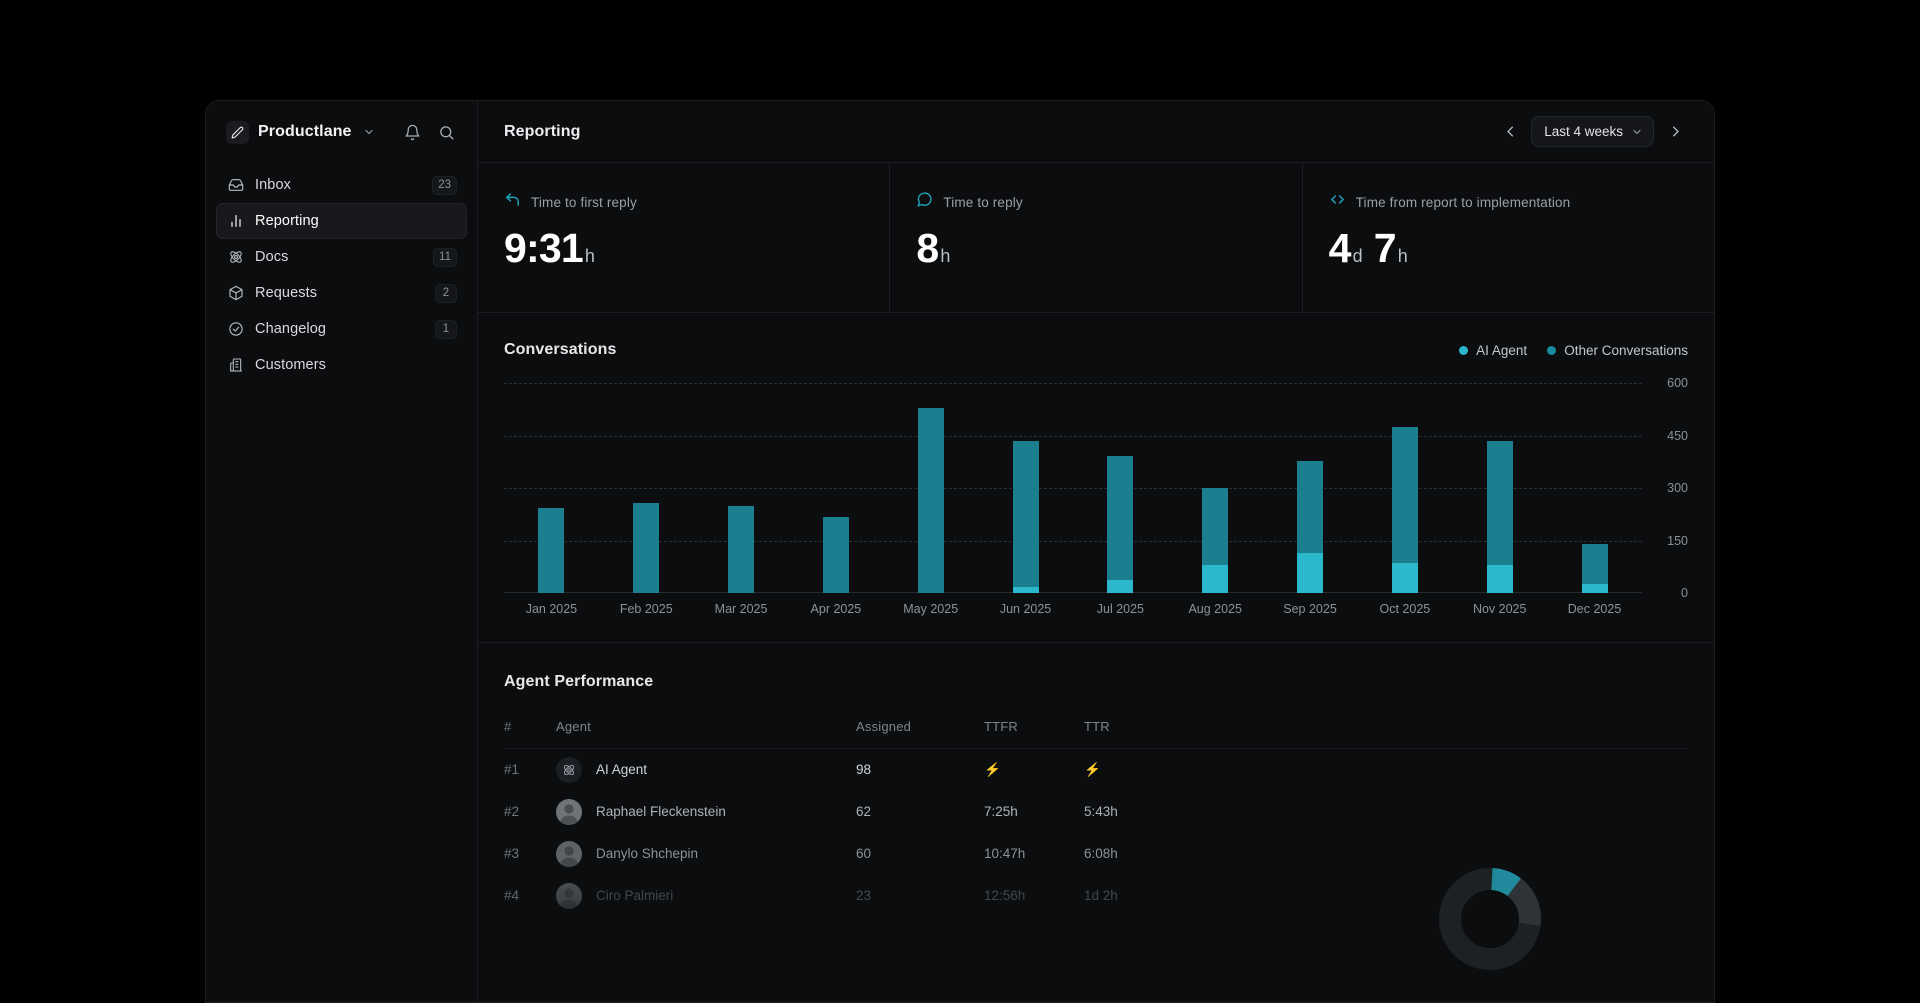  I want to click on table-row: #3 Danylo Shchepin 60 10:47h 6:08h, so click(1096, 854).